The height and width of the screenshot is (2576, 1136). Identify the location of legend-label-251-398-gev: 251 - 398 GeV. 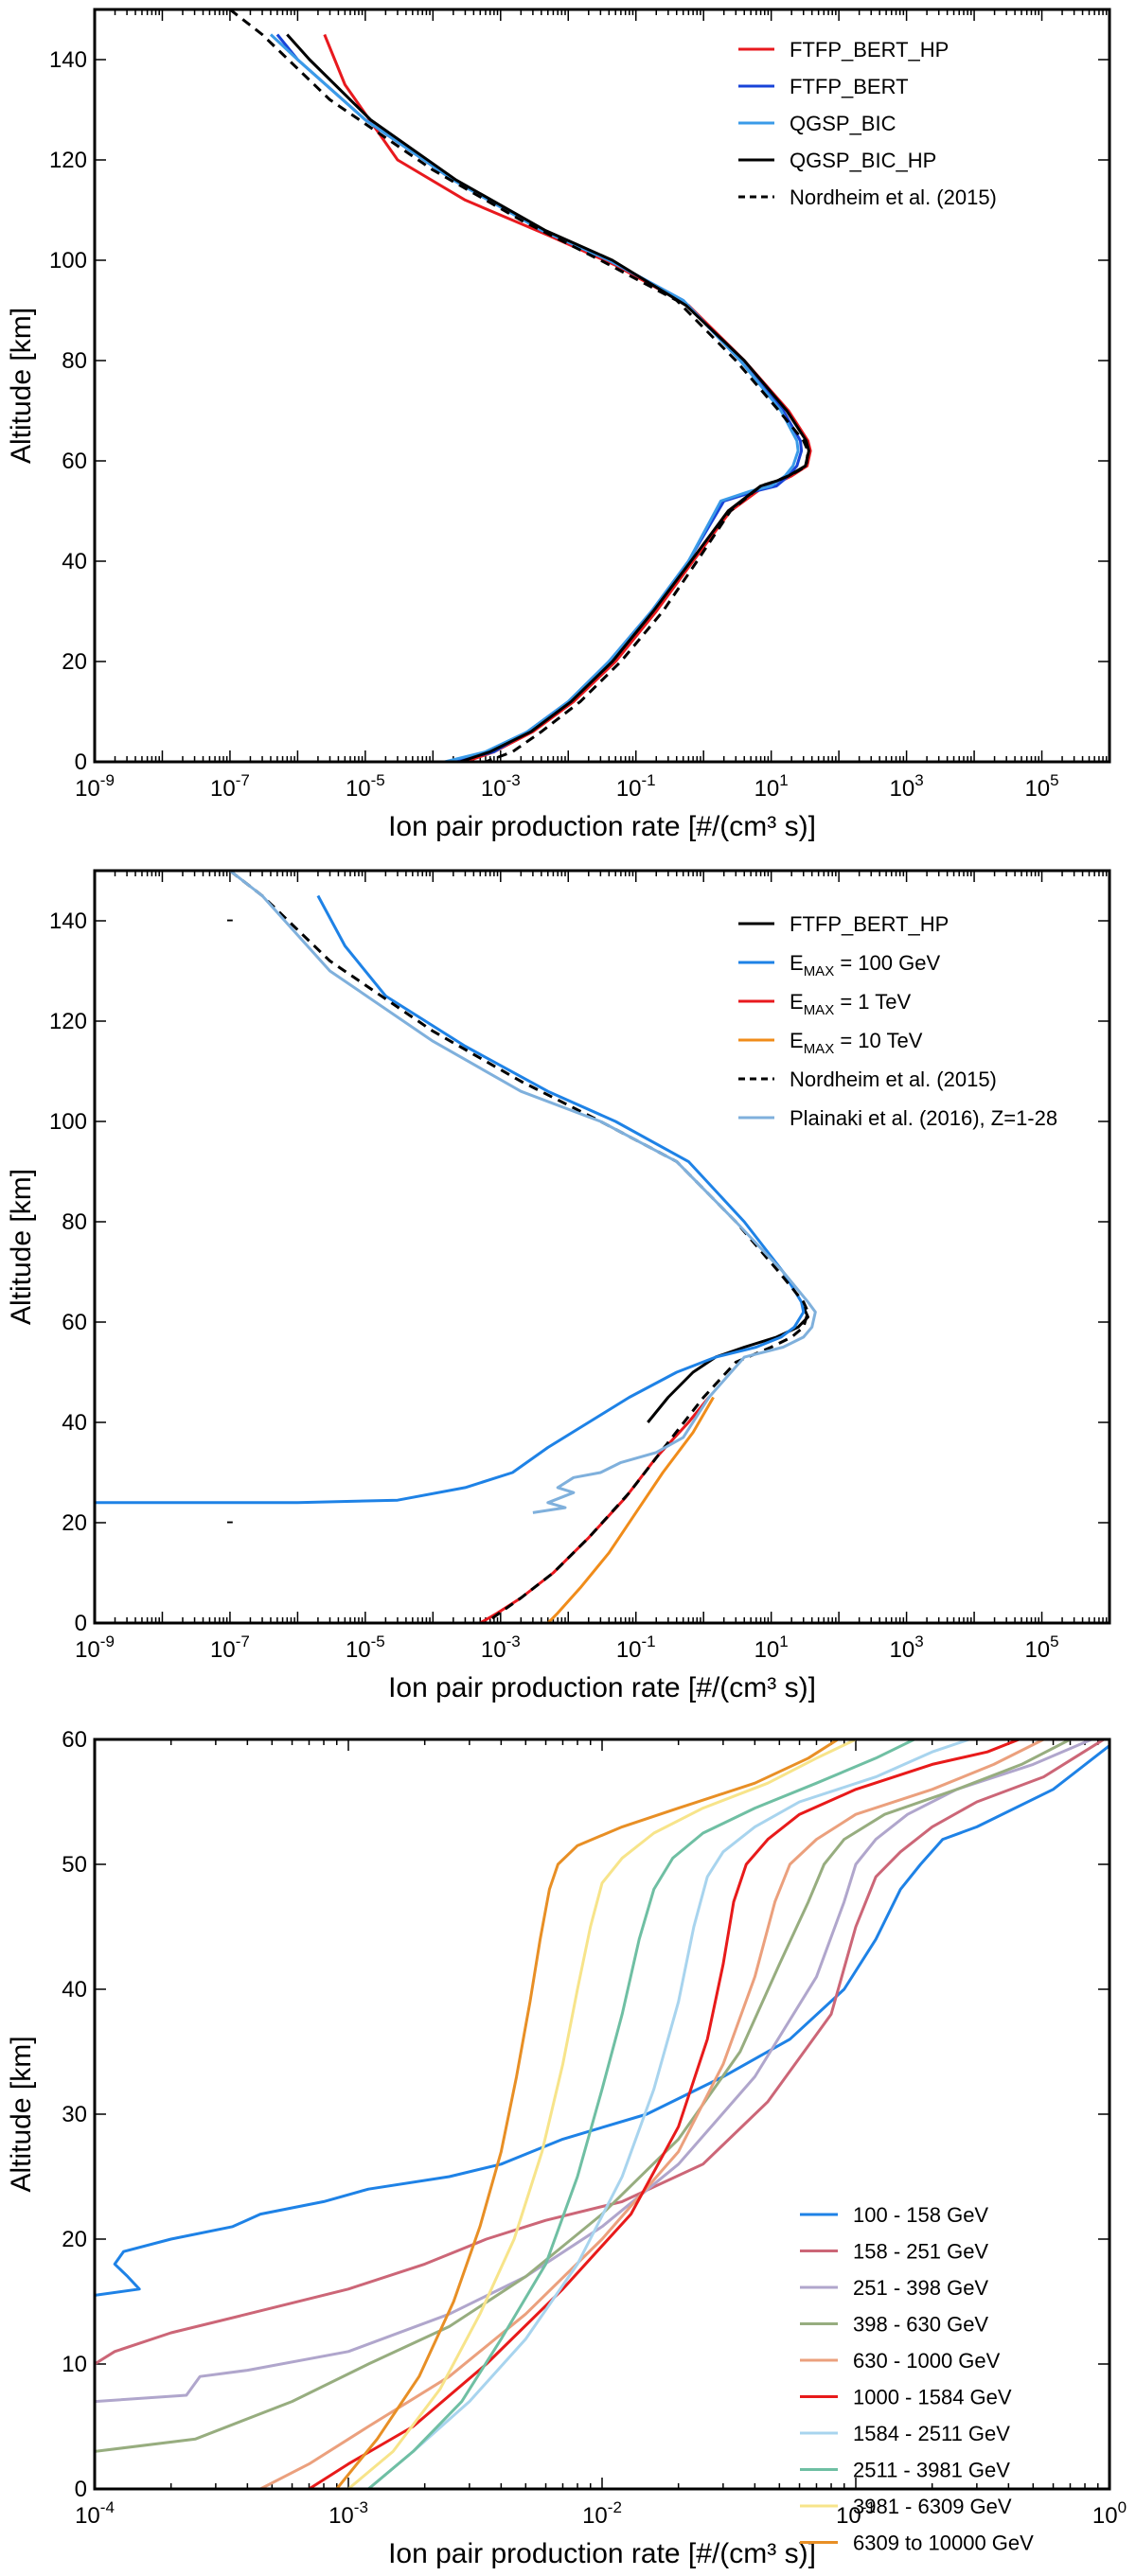
(920, 2288).